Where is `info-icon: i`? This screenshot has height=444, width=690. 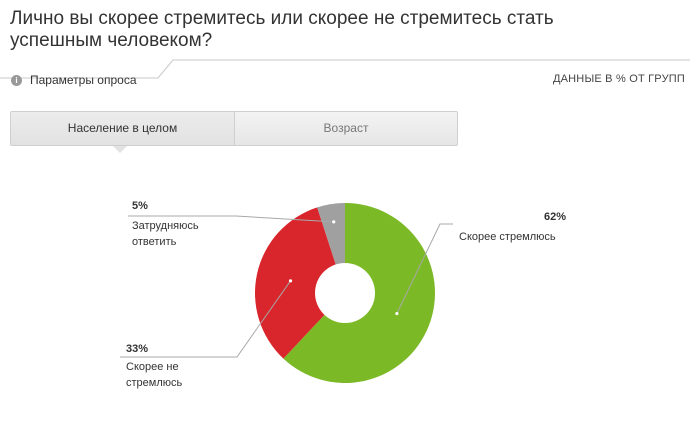
info-icon: i is located at coordinates (16, 80).